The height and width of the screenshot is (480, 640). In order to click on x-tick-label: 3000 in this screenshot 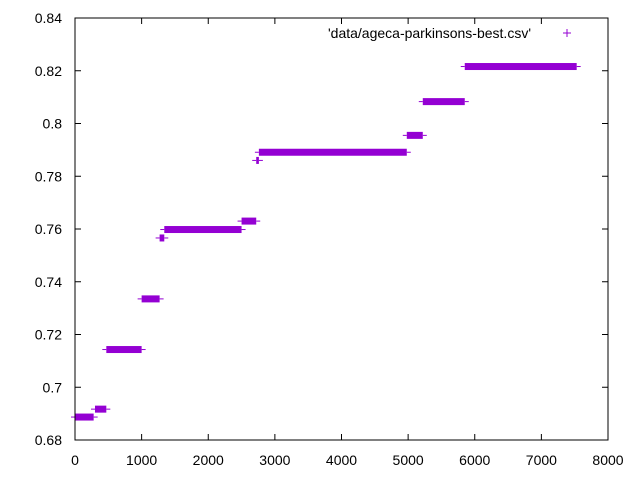, I will do `click(274, 460)`.